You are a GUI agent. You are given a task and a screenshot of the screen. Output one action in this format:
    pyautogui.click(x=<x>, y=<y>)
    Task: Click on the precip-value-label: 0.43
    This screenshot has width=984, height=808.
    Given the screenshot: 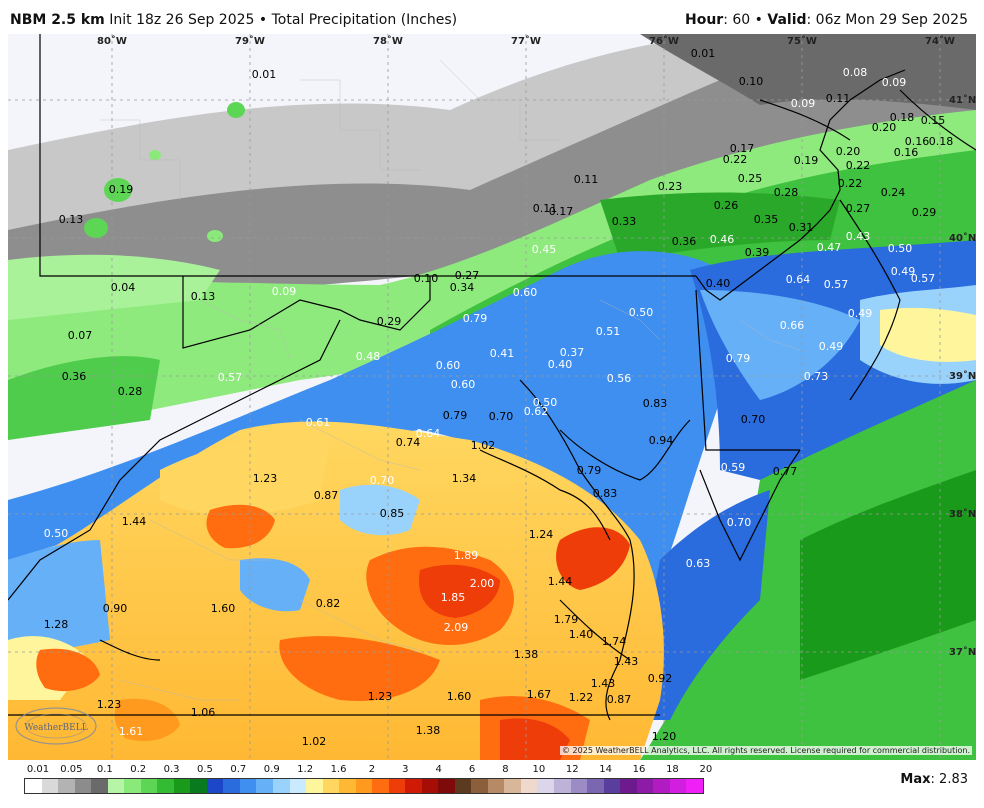 What is the action you would take?
    pyautogui.click(x=858, y=236)
    